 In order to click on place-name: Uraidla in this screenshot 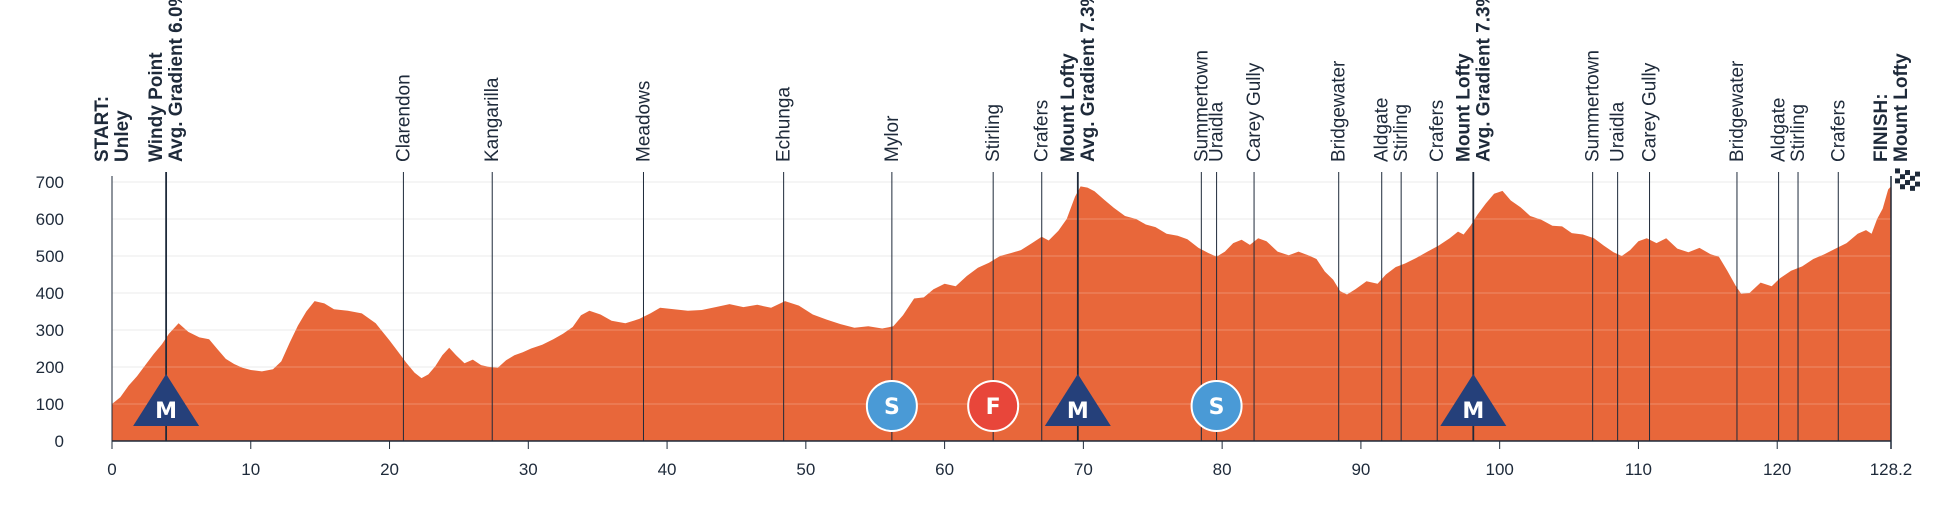, I will do `click(1618, 131)`.